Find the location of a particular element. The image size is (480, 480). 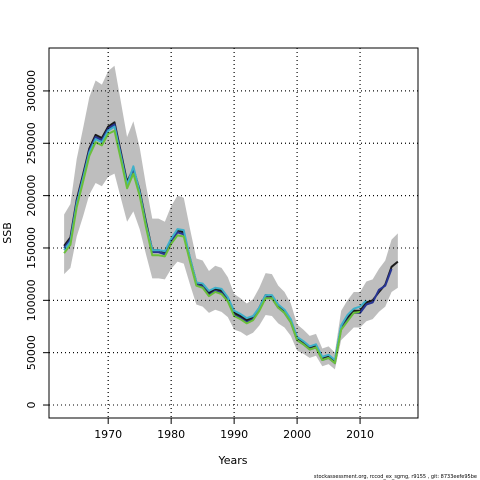

x-tick-label: 1970 is located at coordinates (108, 434).